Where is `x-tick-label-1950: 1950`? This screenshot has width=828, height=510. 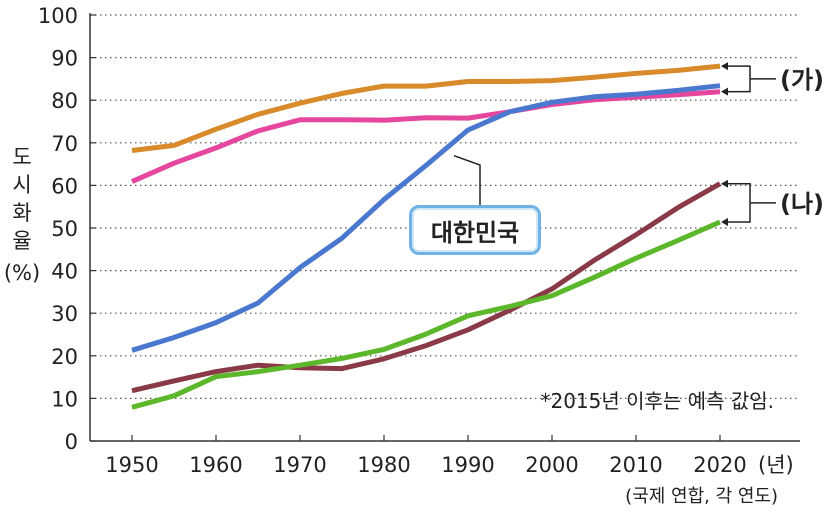 x-tick-label-1950: 1950 is located at coordinates (131, 465).